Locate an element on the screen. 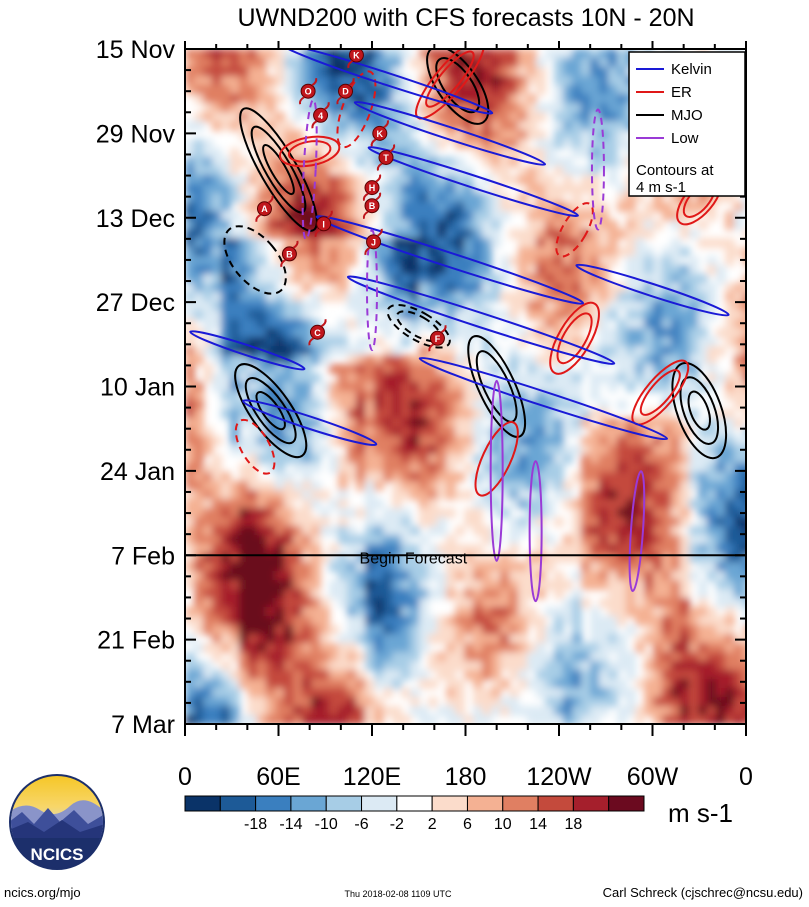 This screenshot has width=809, height=907. storm-letter: T is located at coordinates (386, 158).